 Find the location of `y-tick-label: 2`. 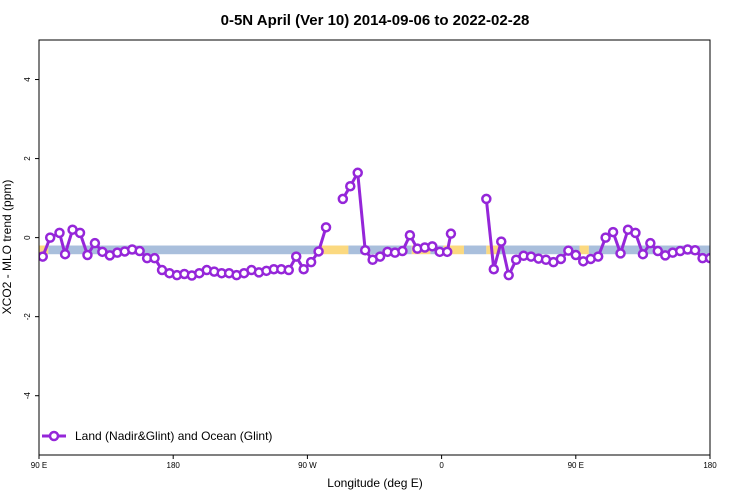

y-tick-label: 2 is located at coordinates (27, 158).